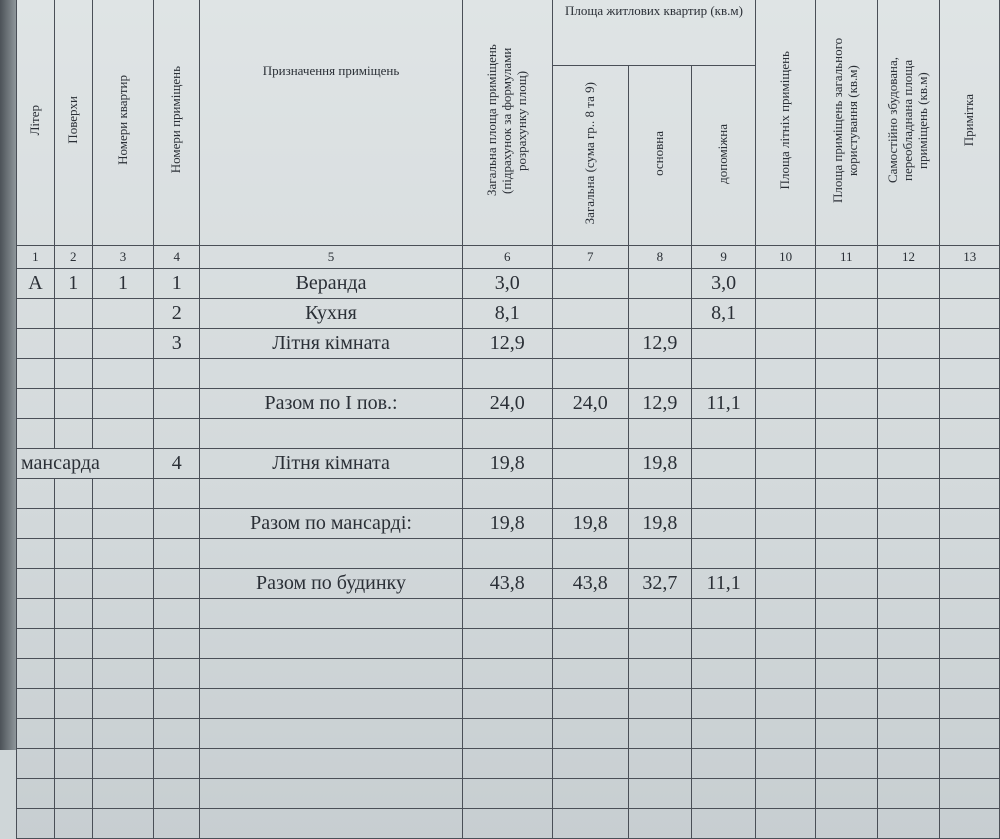 Image resolution: width=1000 pixels, height=839 pixels. Describe the element at coordinates (177, 257) in the screenshot. I see `column-number: 4` at that location.